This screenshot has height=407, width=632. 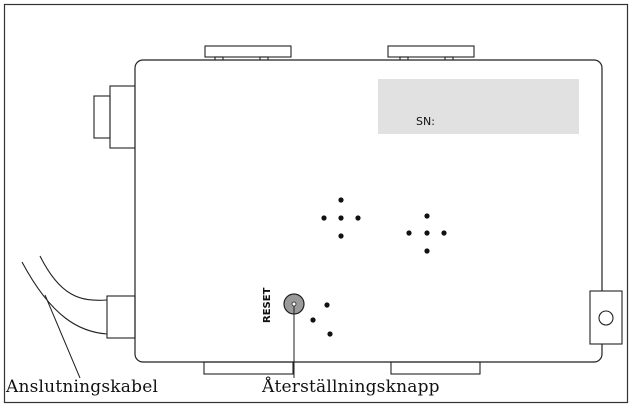 I want to click on cable-label: Anslutningskabel, so click(x=82, y=387).